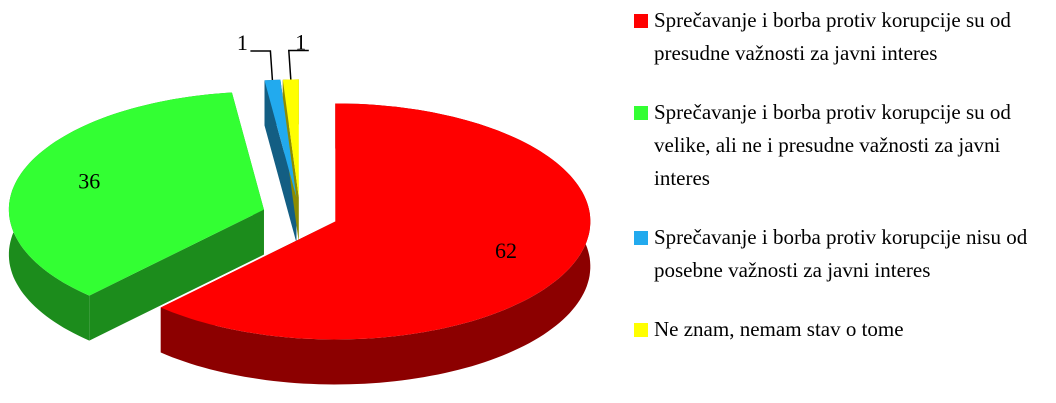 The image size is (1056, 403). Describe the element at coordinates (176, 275) in the screenshot. I see `slice-cut` at that location.